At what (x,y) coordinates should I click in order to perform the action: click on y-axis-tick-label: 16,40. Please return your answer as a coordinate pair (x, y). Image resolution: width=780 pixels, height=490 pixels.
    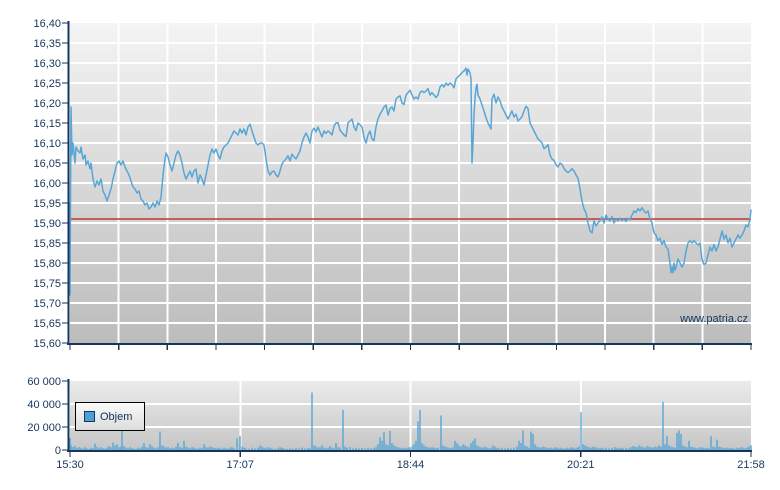
    Looking at the image, I should click on (47, 24).